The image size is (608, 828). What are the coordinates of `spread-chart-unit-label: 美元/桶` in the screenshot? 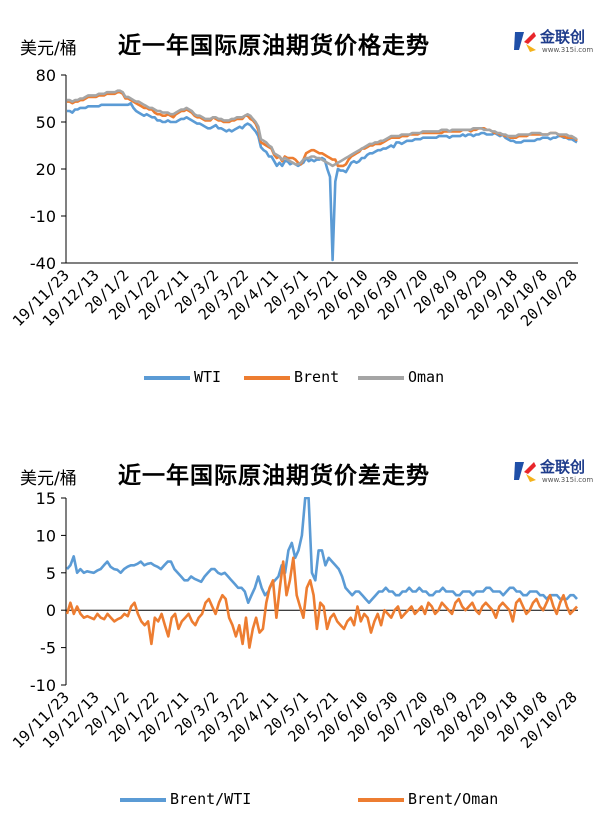 It's located at (48, 479).